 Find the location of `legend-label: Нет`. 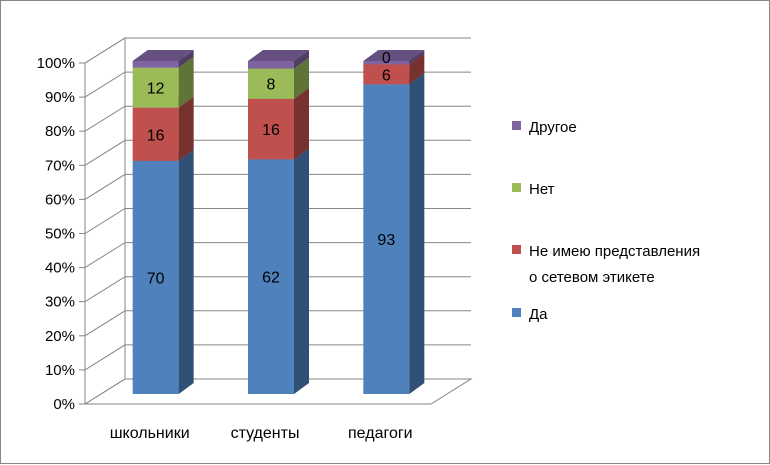

legend-label: Нет is located at coordinates (542, 189).